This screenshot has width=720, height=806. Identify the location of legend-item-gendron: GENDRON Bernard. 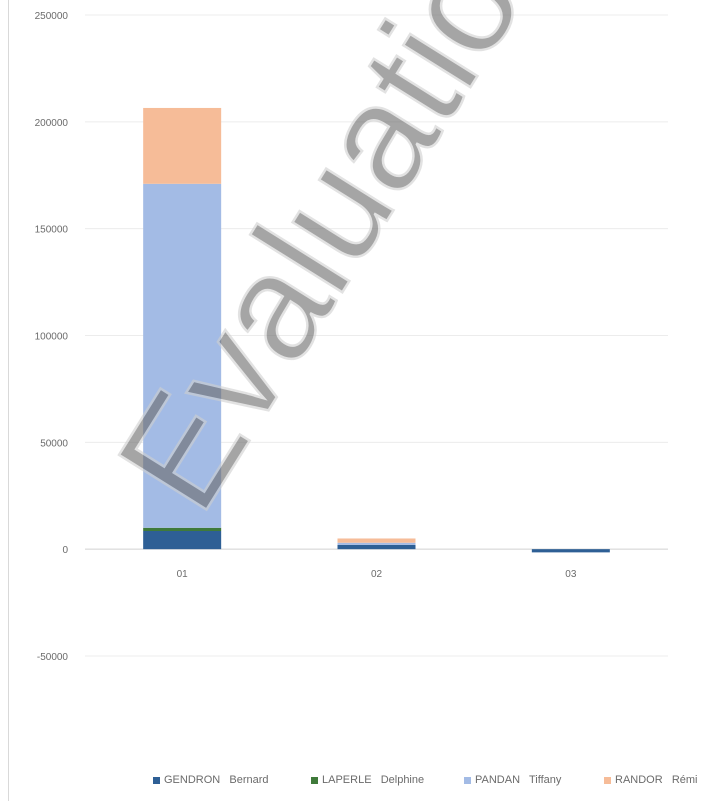
(211, 780).